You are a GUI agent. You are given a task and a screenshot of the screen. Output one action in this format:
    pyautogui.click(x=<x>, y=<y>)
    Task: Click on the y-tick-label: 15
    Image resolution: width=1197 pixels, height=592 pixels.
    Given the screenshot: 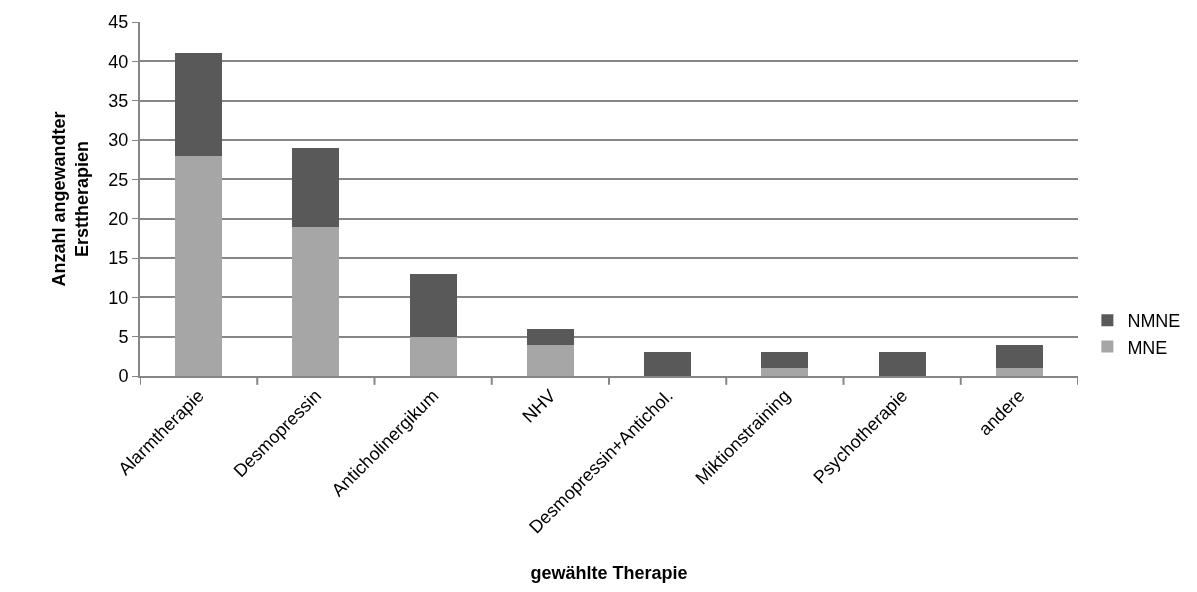 What is the action you would take?
    pyautogui.click(x=118, y=258)
    